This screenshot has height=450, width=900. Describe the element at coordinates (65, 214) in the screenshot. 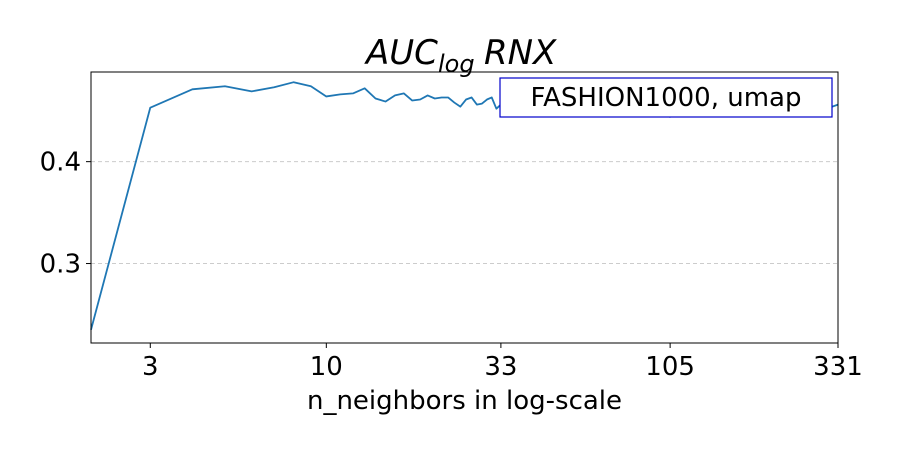

I see `y-axis: 0.3 0.4` at that location.